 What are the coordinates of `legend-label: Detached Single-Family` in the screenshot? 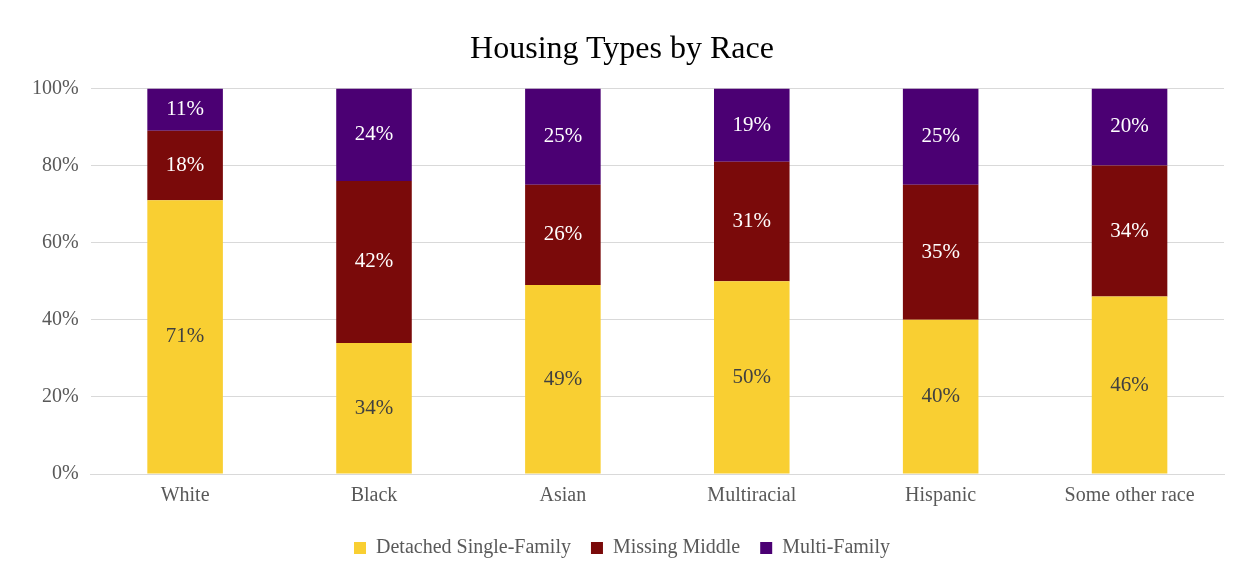 It's located at (473, 547).